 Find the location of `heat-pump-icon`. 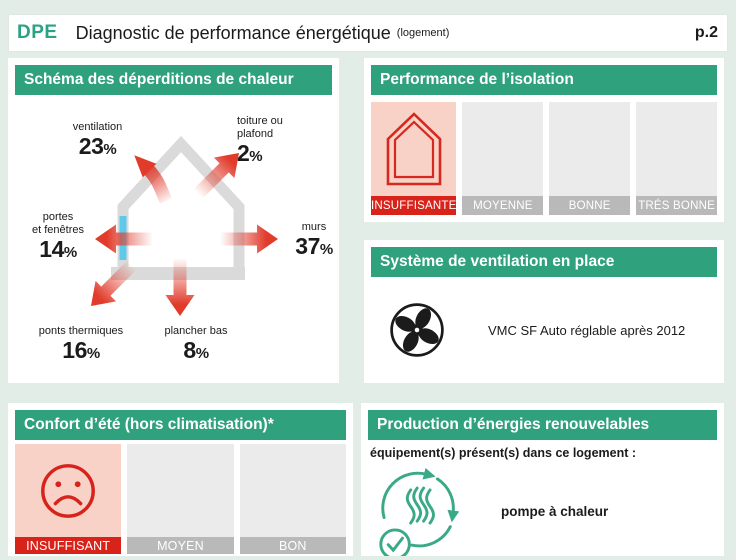

heat-pump-icon is located at coordinates (419, 511).